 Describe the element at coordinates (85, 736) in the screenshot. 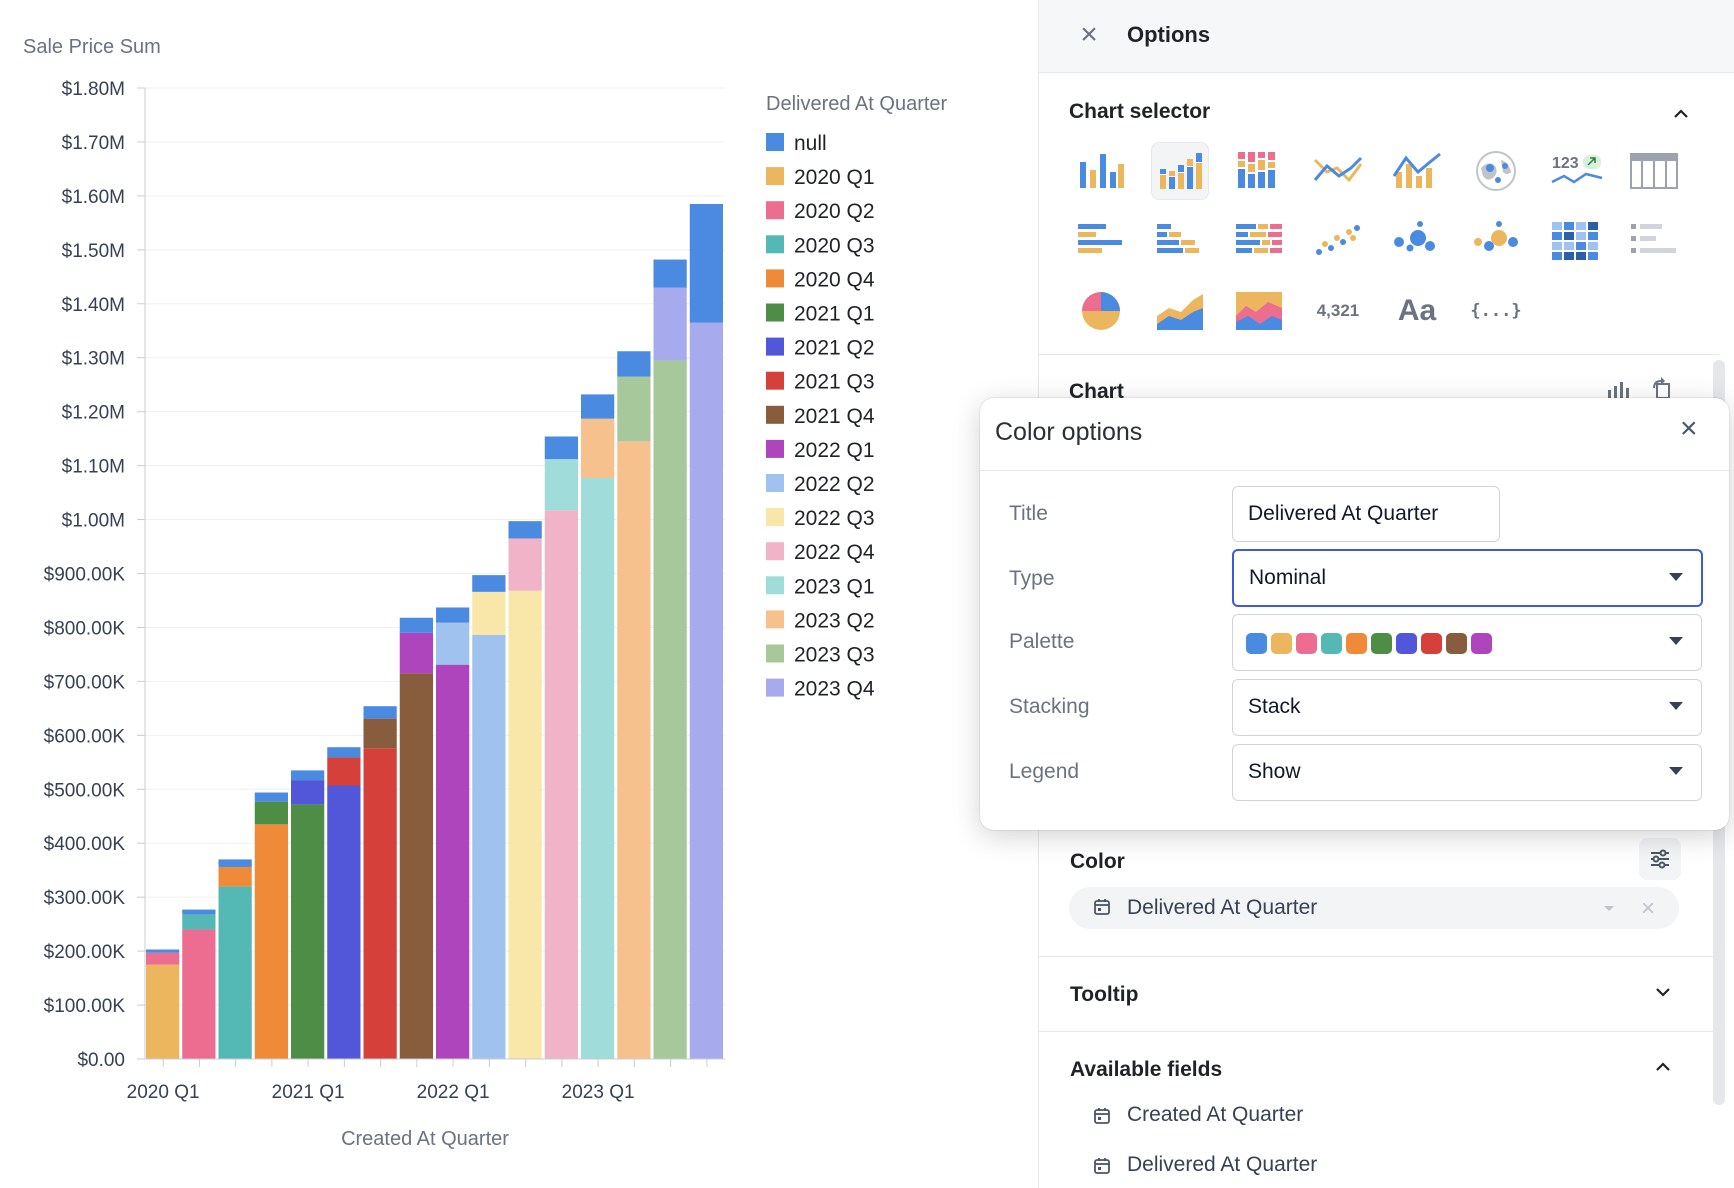

I see `y-tick-label: $600.00K` at that location.